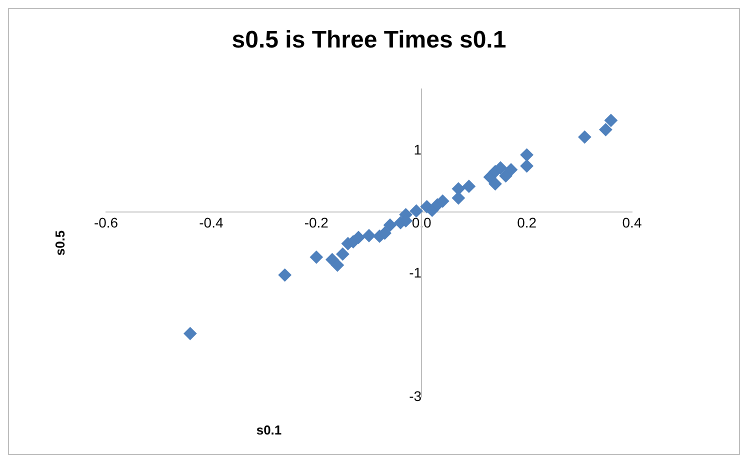  I want to click on x-tick-label: 0.2, so click(527, 222).